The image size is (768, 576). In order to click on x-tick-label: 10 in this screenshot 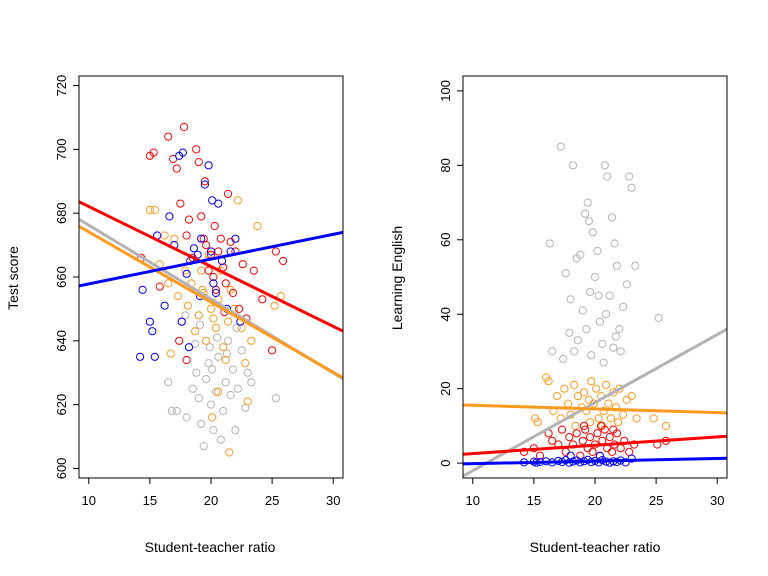, I will do `click(473, 500)`.